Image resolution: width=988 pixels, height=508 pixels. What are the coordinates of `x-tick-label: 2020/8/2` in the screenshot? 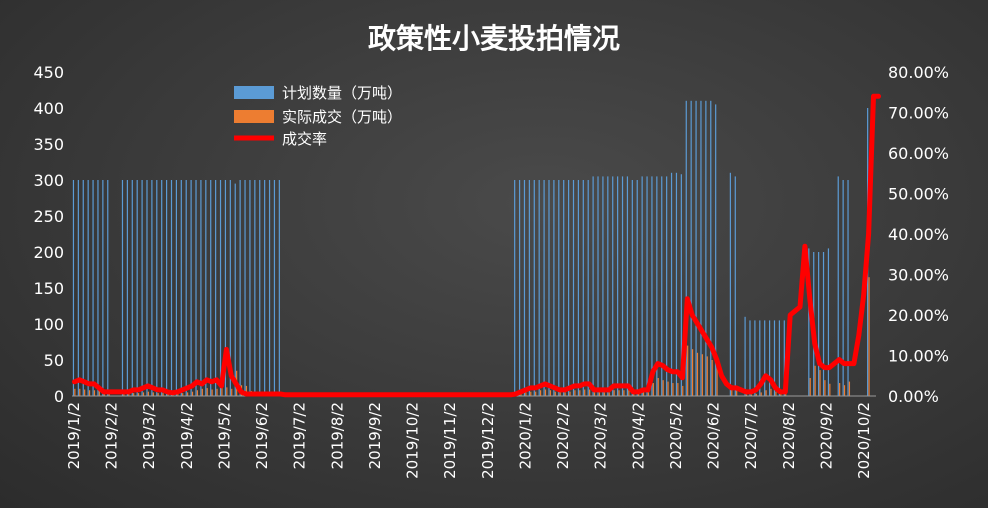 It's located at (789, 435).